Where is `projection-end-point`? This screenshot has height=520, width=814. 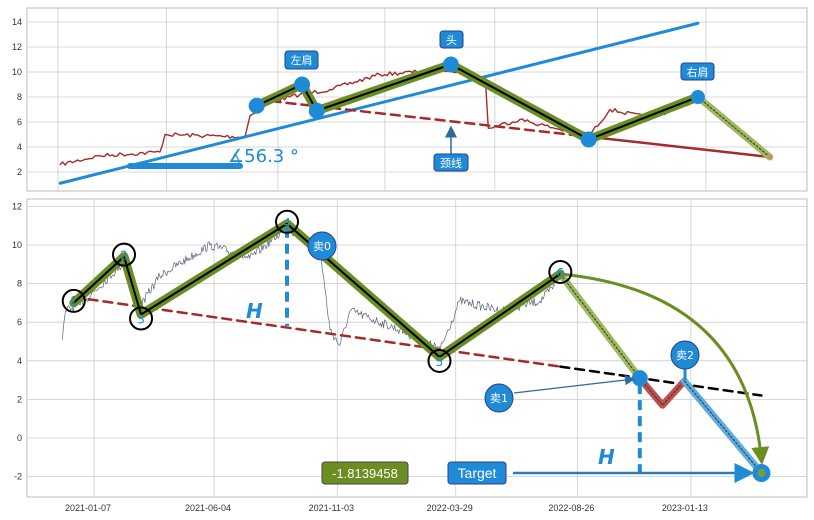
projection-end-point is located at coordinates (769, 157).